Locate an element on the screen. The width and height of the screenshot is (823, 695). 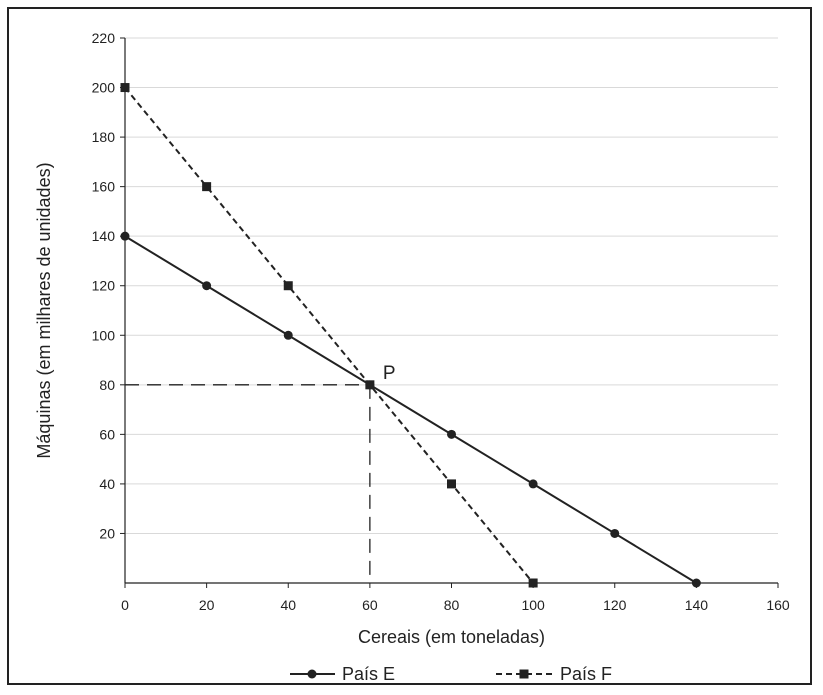
x-tick-label: 100 is located at coordinates (533, 605).